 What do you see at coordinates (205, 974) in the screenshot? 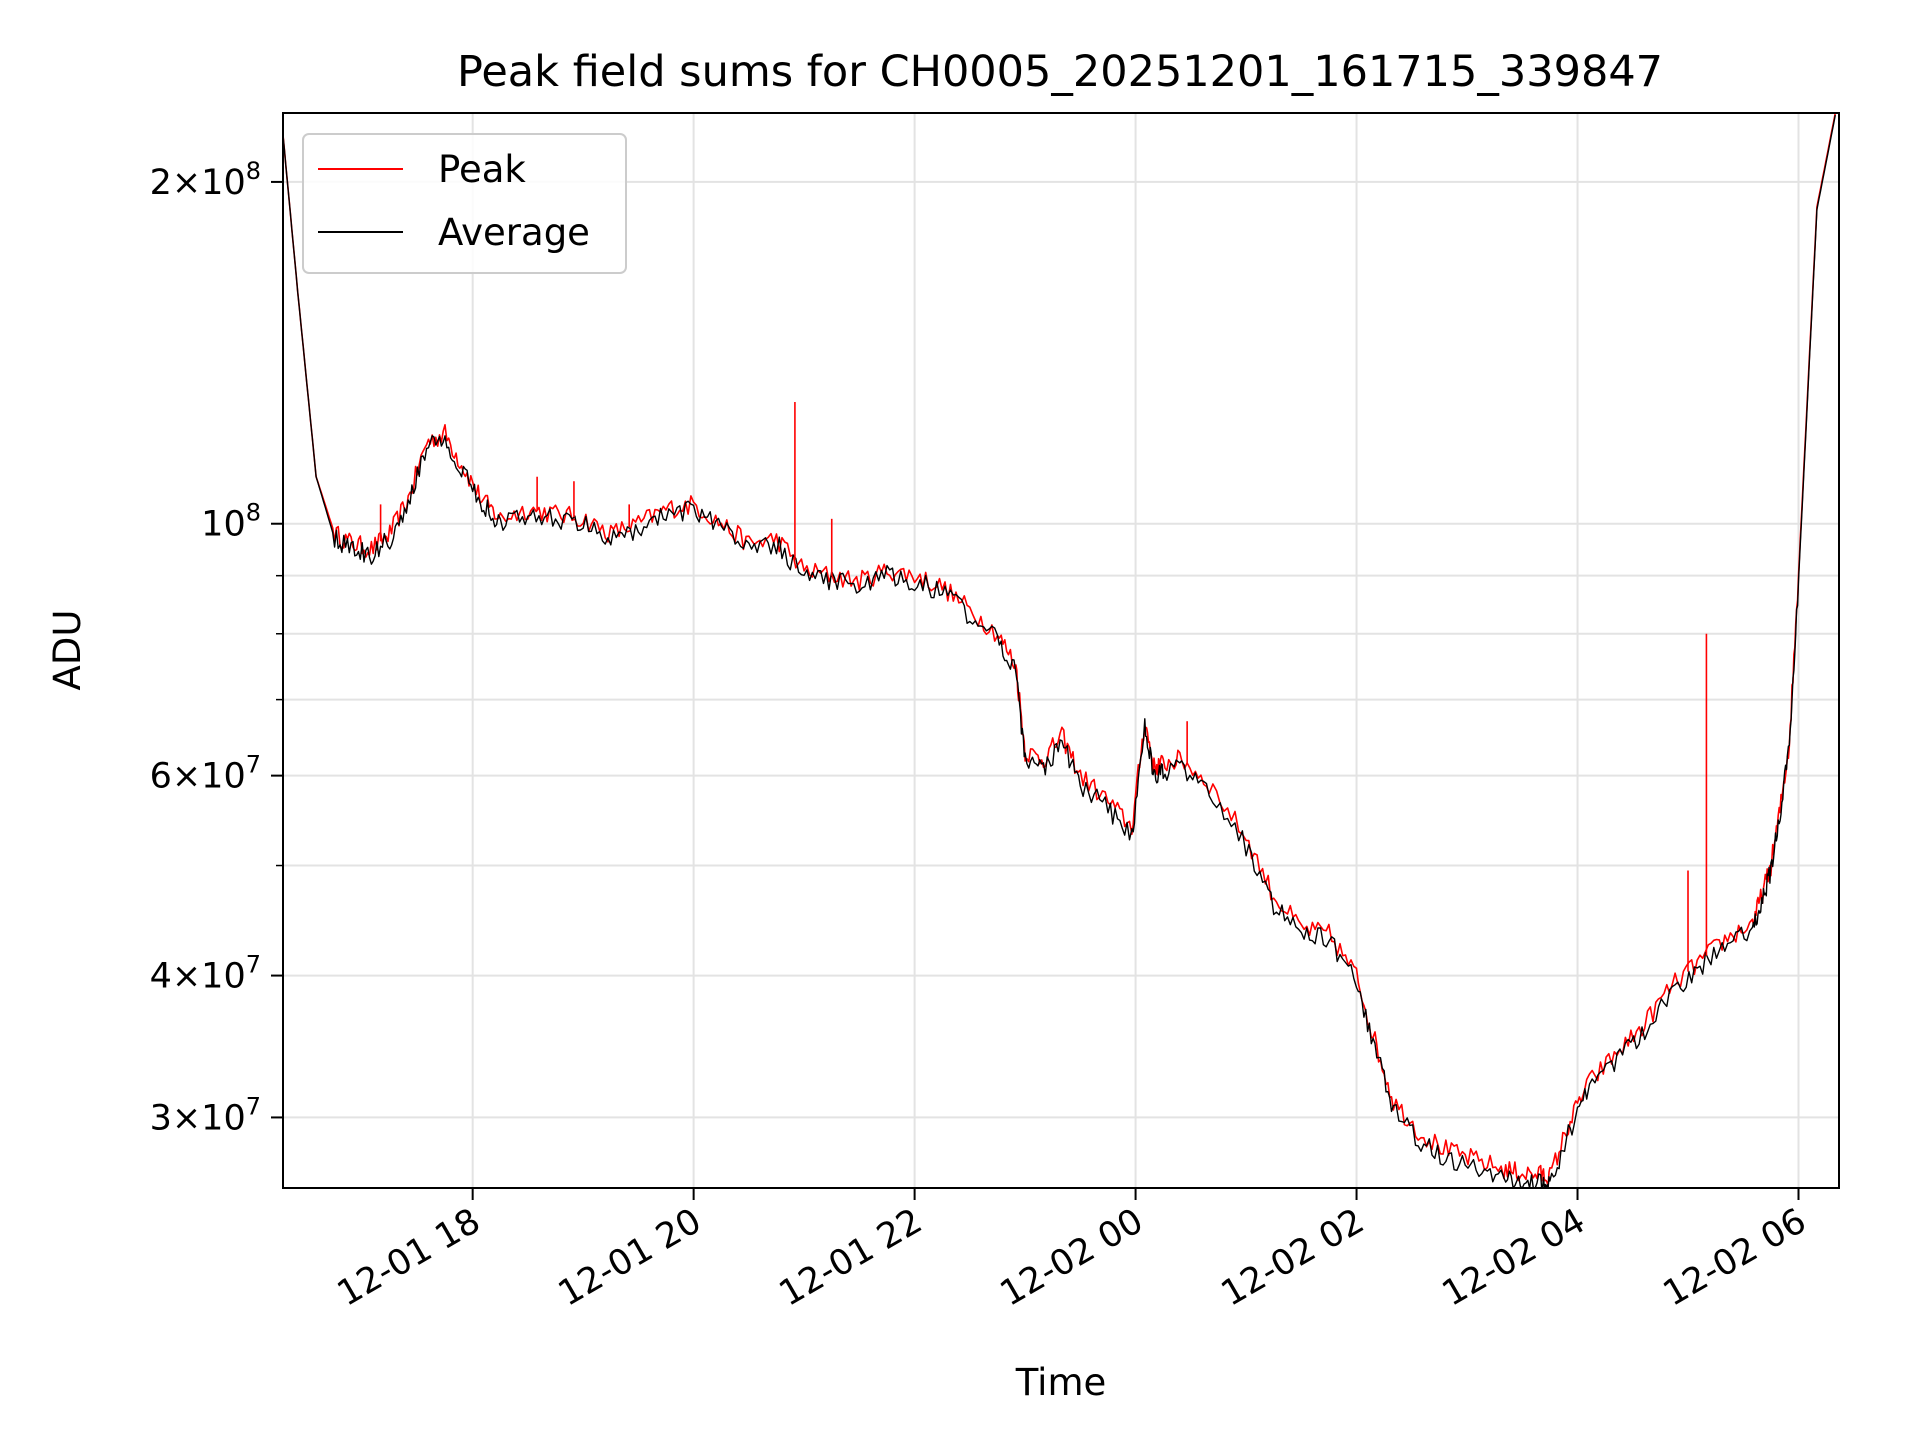
I see `y-tick-label: 4×107` at bounding box center [205, 974].